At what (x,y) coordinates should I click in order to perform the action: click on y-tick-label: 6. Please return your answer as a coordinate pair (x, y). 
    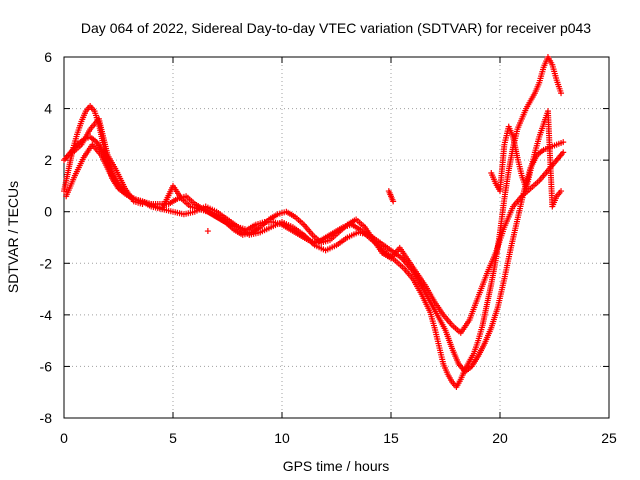
    Looking at the image, I should click on (48, 57).